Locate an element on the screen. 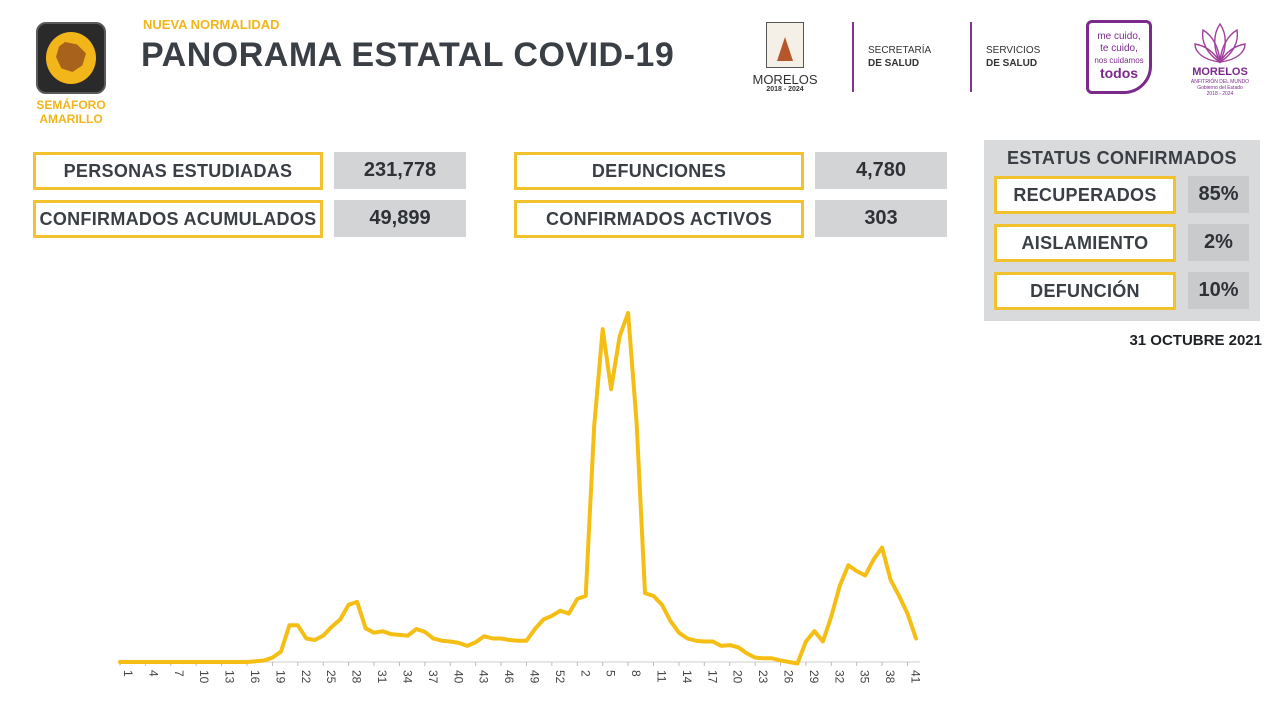 The height and width of the screenshot is (717, 1280). x-tick-label: 20 is located at coordinates (738, 677).